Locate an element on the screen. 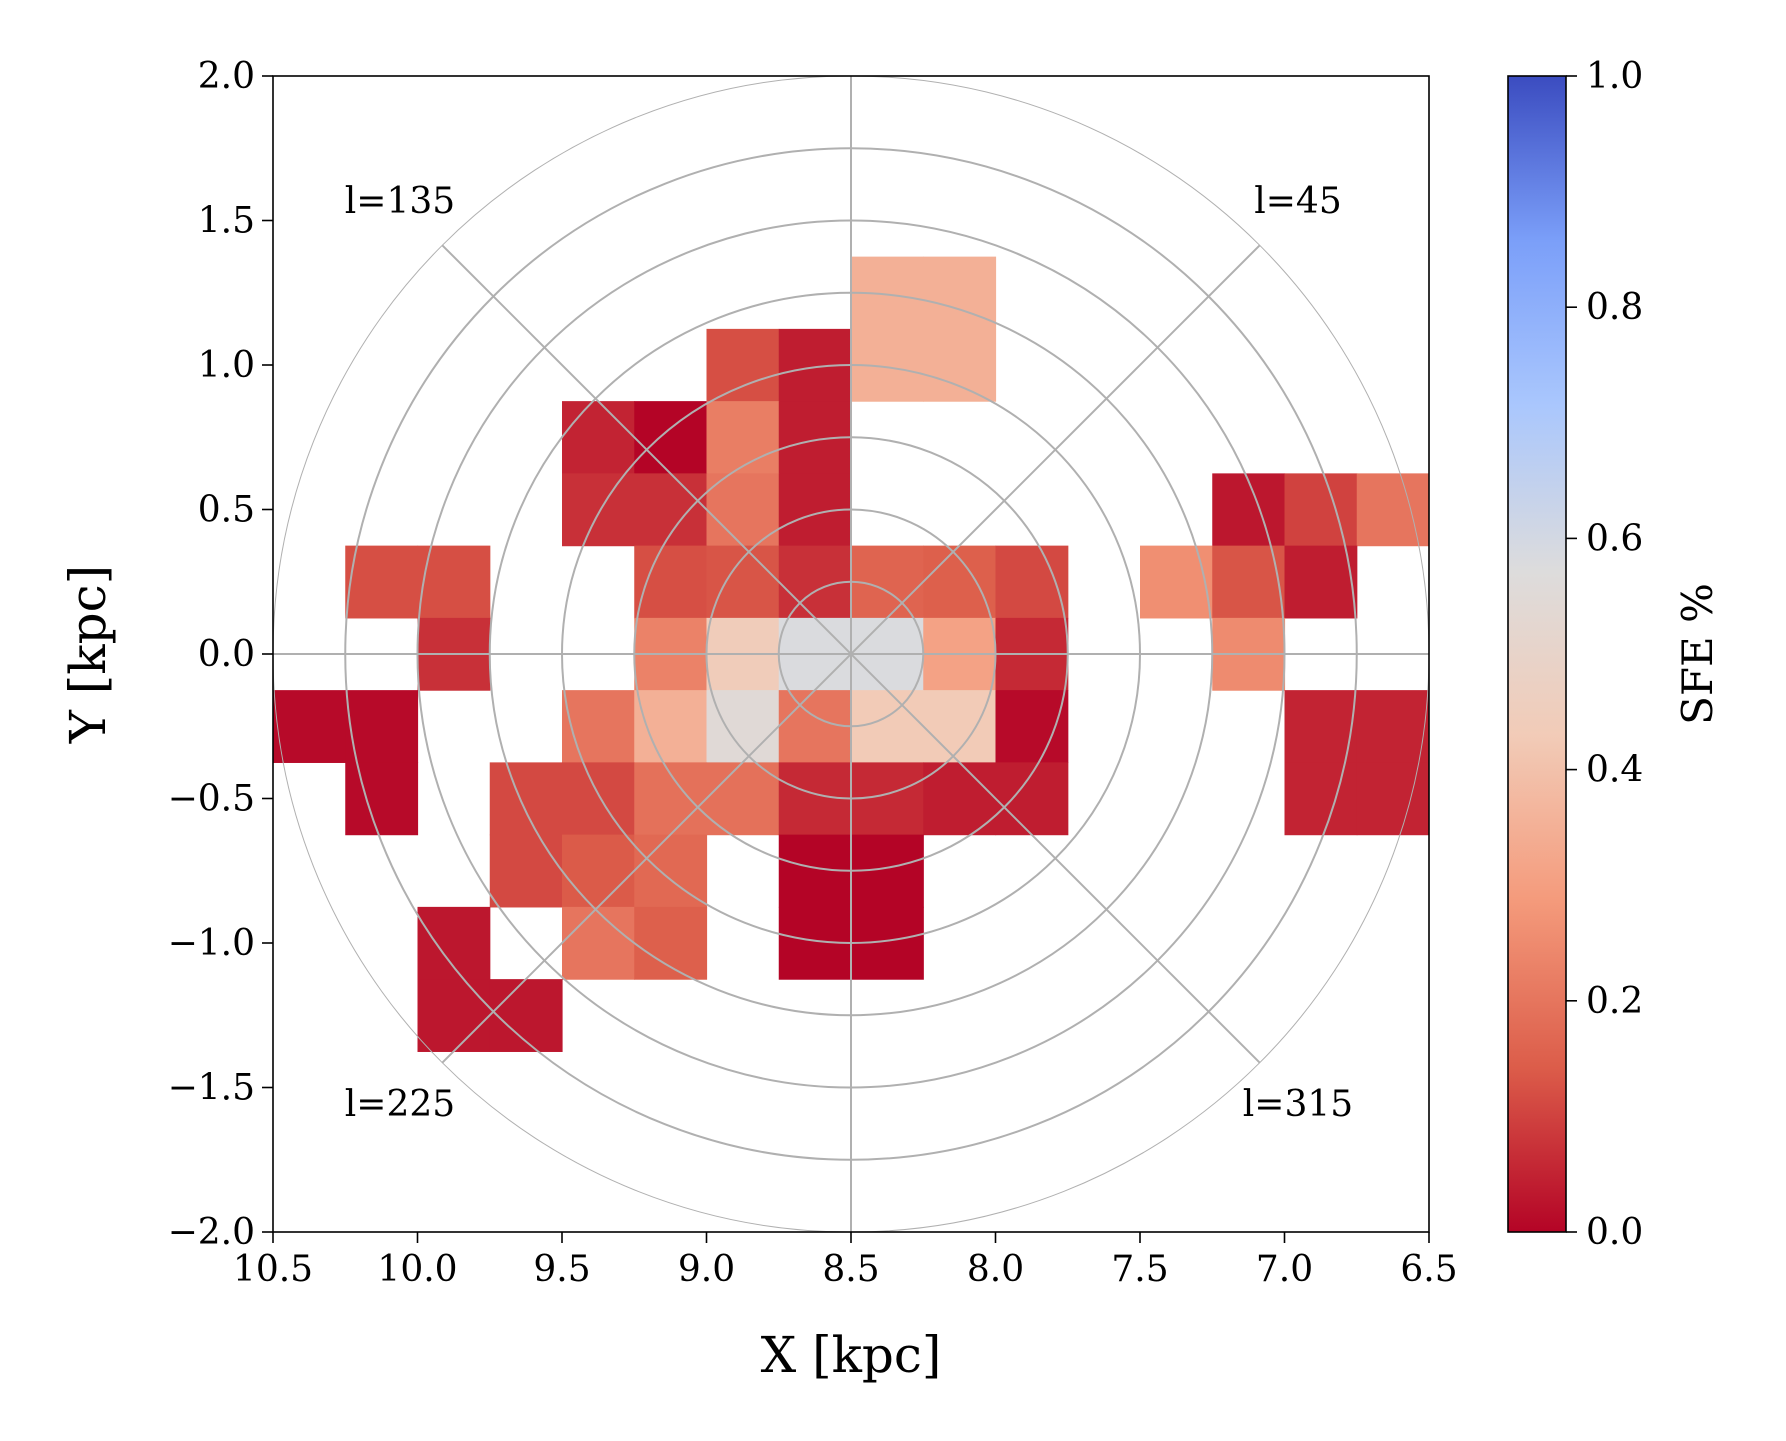 The width and height of the screenshot is (1786, 1441). longitude-label-225: l=225 is located at coordinates (400, 1104).